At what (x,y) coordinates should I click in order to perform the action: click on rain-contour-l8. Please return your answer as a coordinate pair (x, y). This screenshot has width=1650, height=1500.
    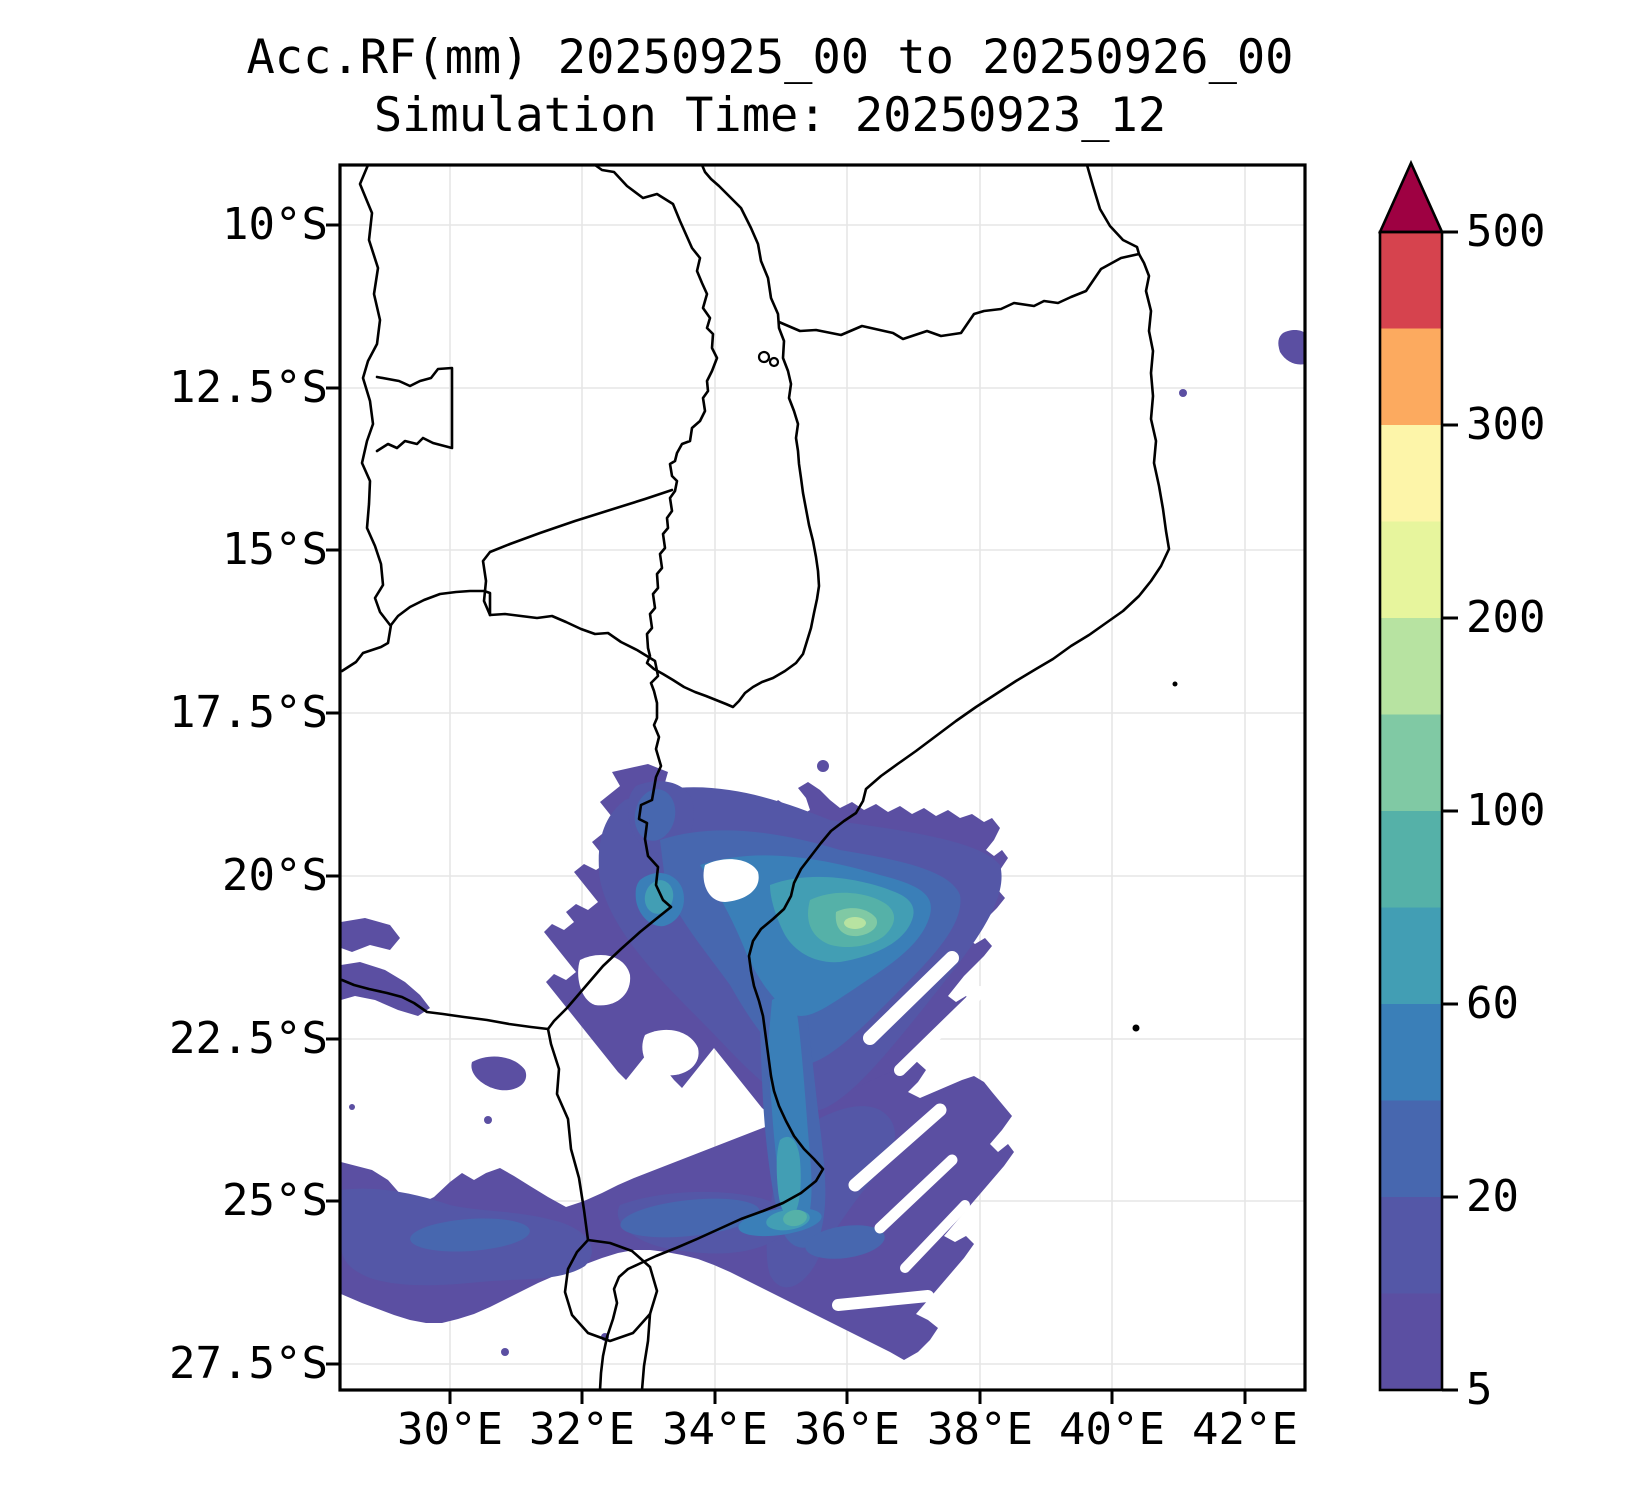
    Looking at the image, I should click on (855, 923).